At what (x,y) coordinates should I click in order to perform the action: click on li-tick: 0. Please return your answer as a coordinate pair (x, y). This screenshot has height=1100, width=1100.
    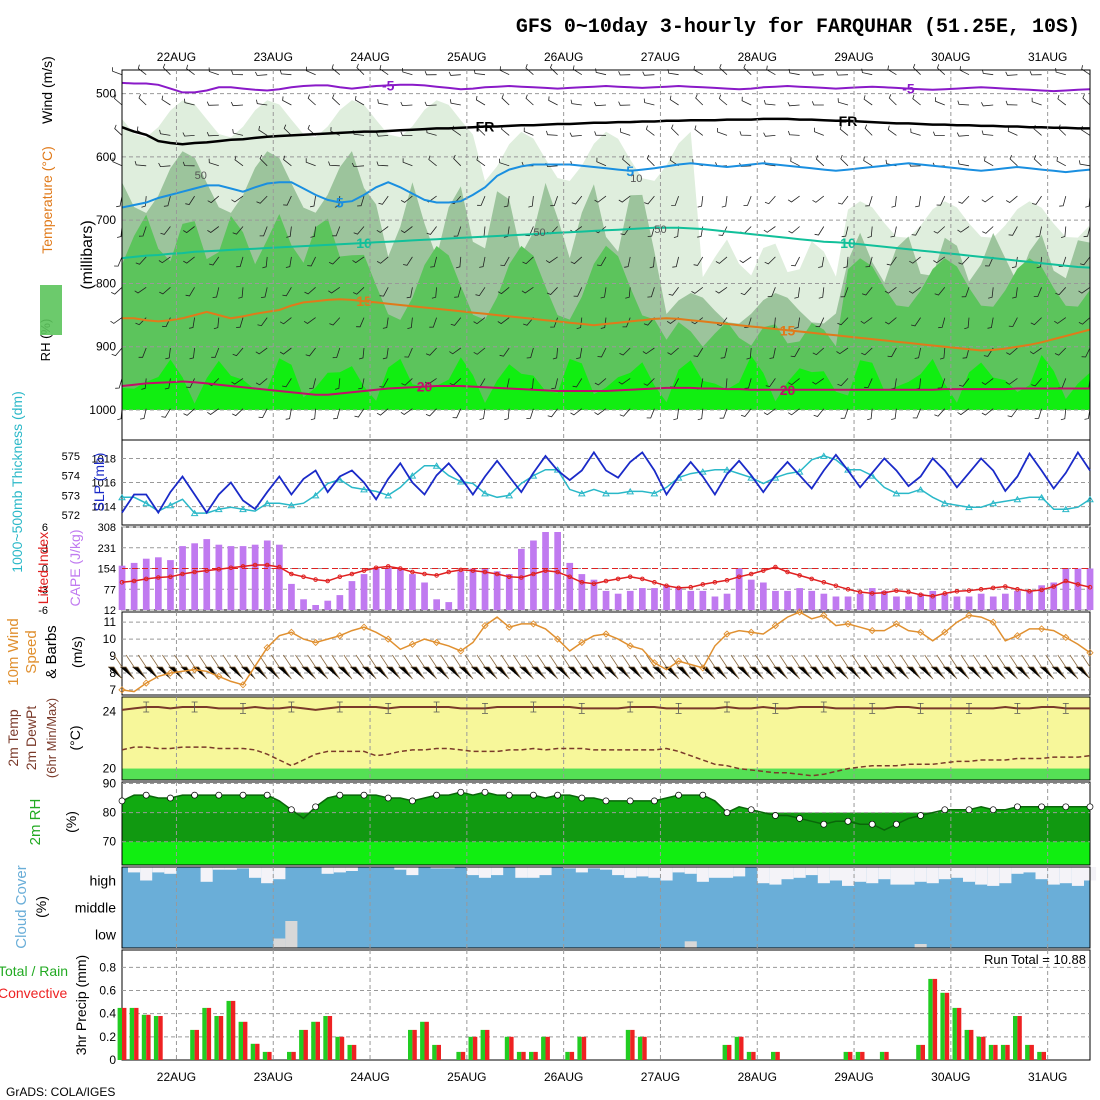
    Looking at the image, I should click on (45, 570).